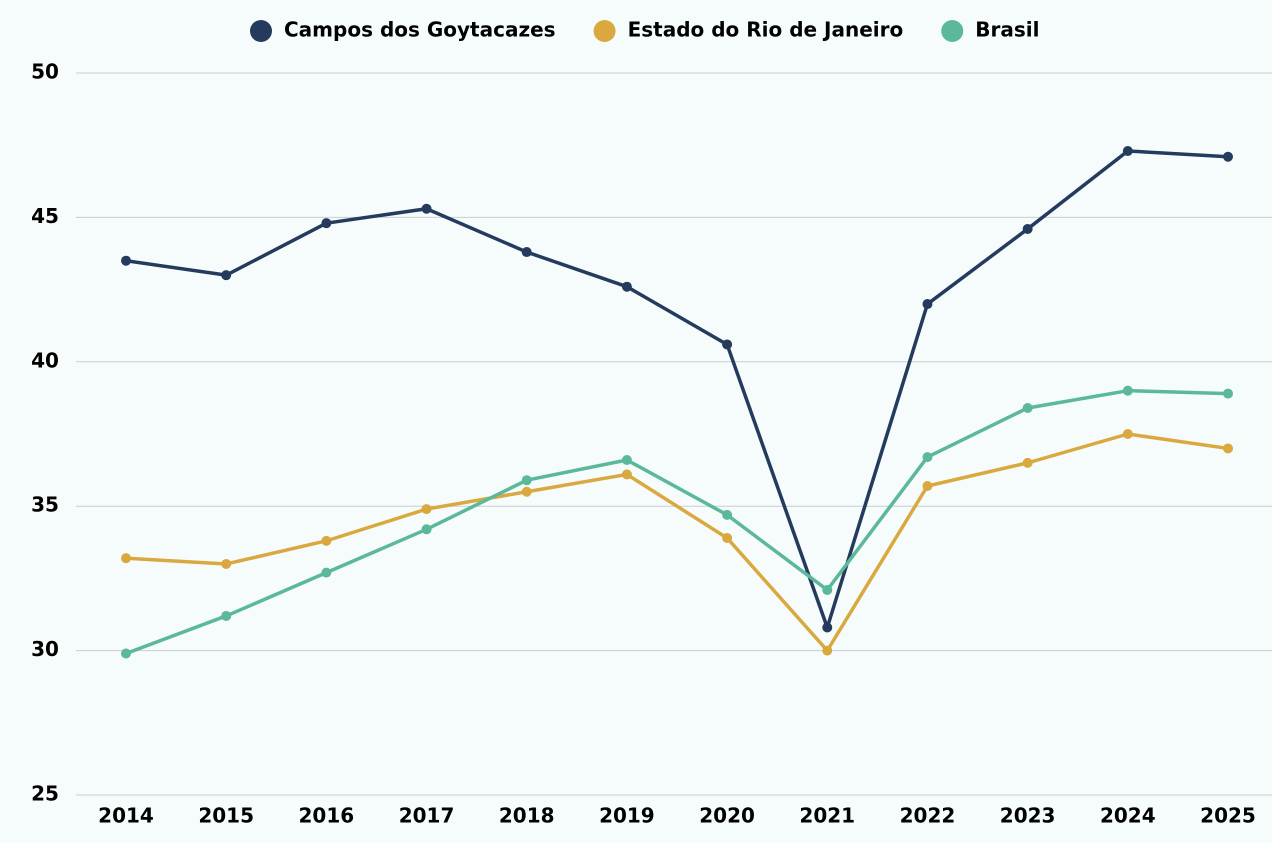 The height and width of the screenshot is (843, 1272). What do you see at coordinates (427, 816) in the screenshot?
I see `x-tick-label: 2017` at bounding box center [427, 816].